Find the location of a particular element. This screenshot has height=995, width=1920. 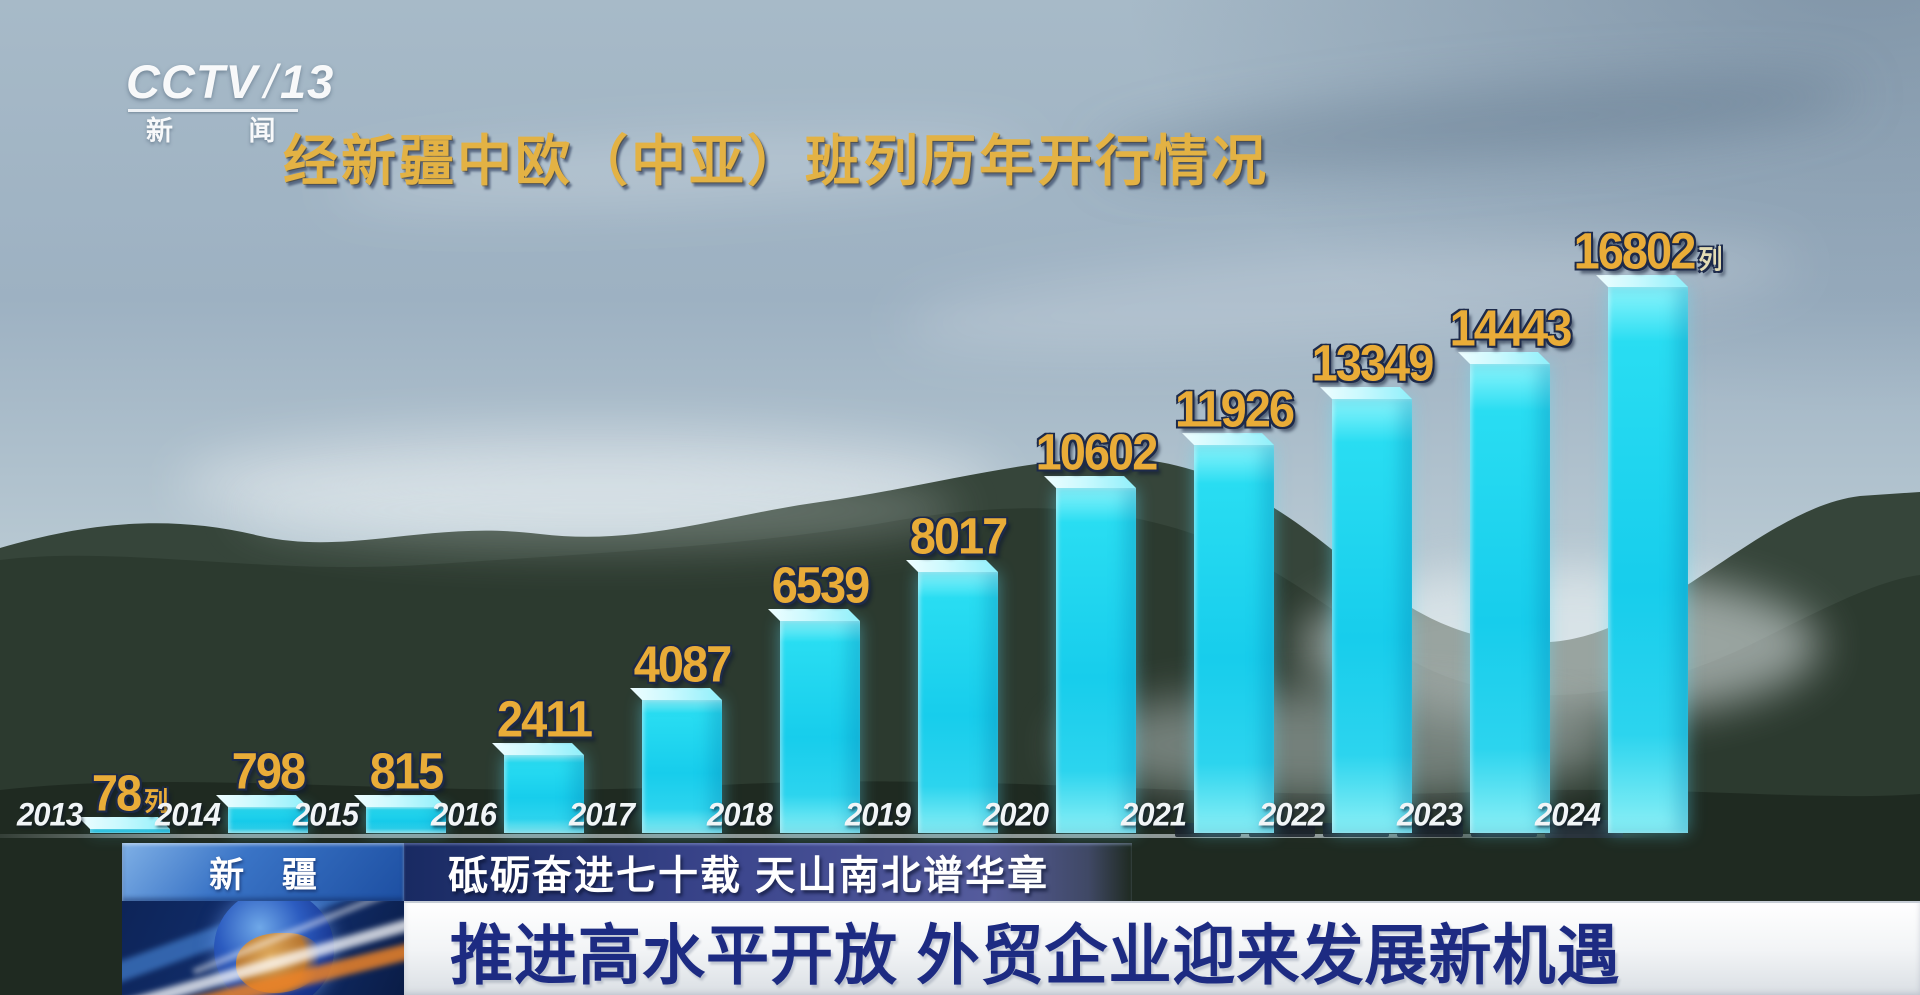

channel-subtitle: 新 闻 is located at coordinates (228, 131).